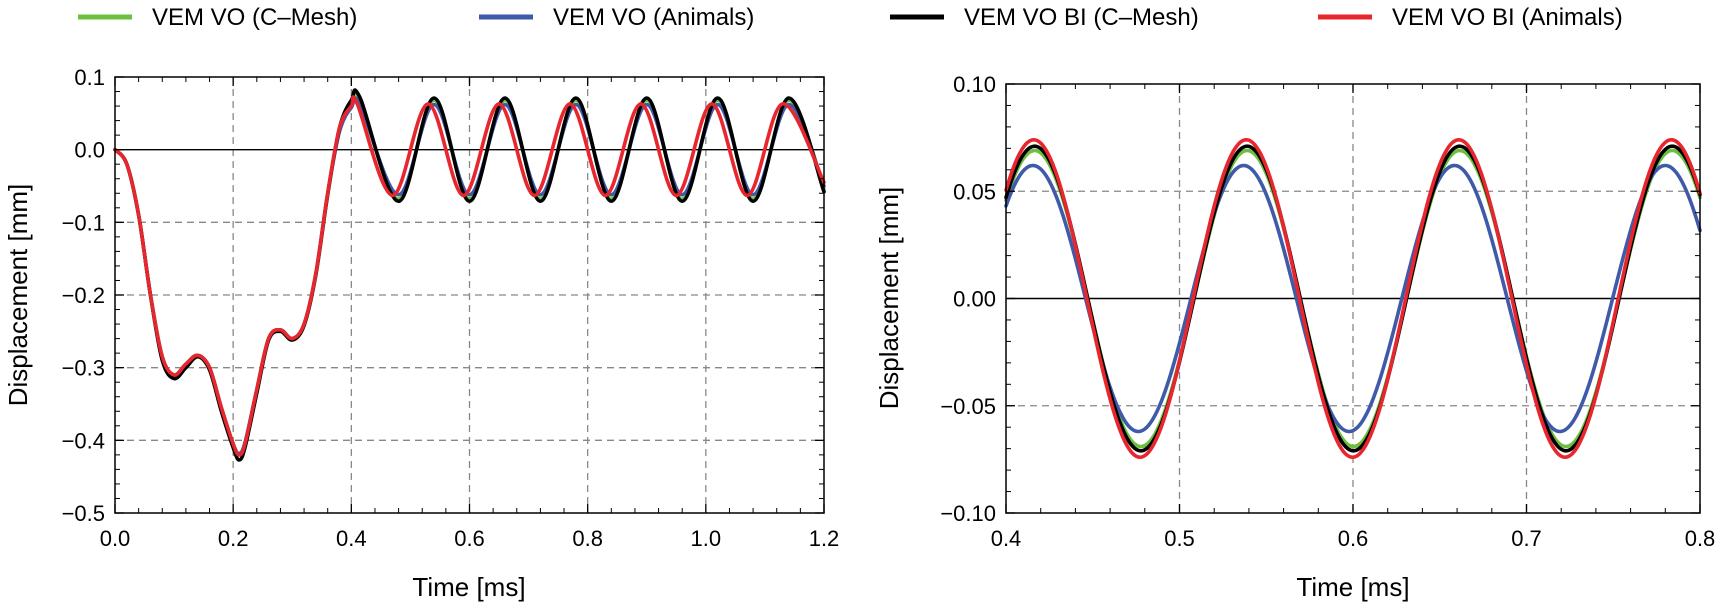  What do you see at coordinates (83, 295) in the screenshot?
I see `chart-left-ytick-label-3: −0.2` at bounding box center [83, 295].